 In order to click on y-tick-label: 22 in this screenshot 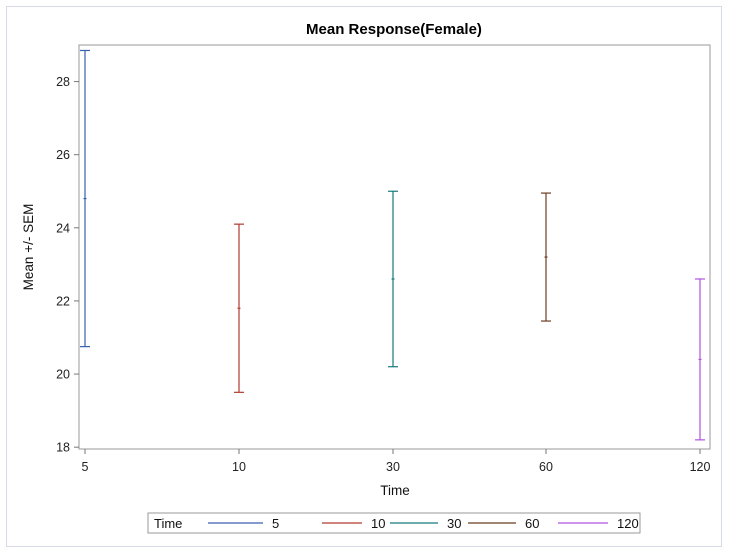, I will do `click(63, 301)`.